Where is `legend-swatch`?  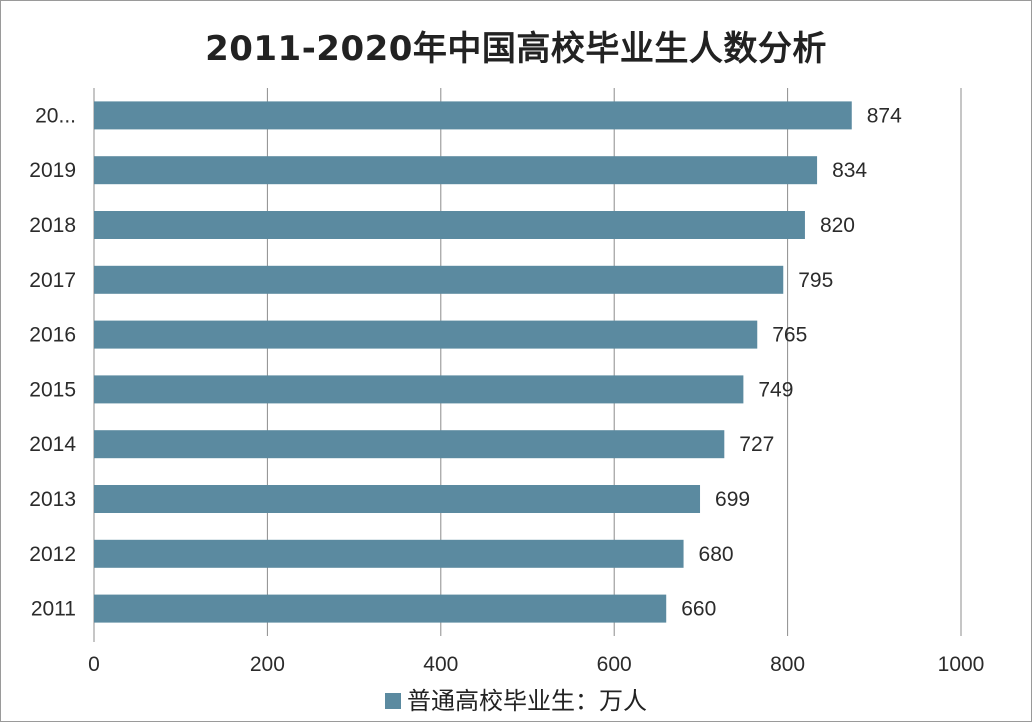
legend-swatch is located at coordinates (393, 701).